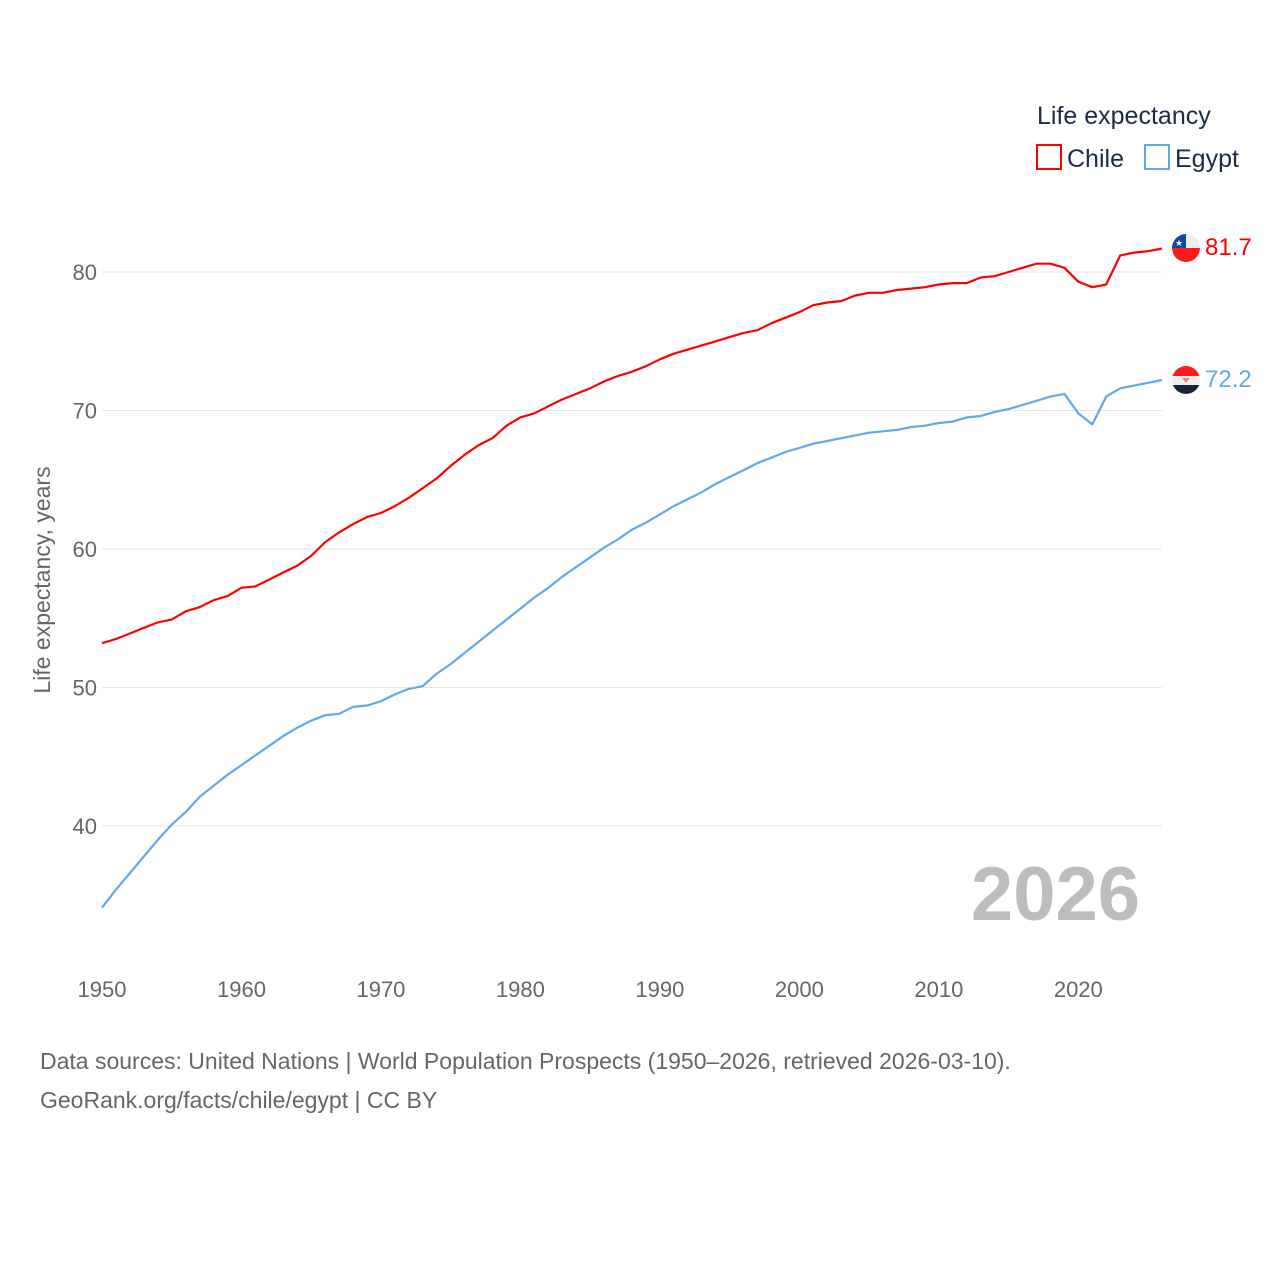  What do you see at coordinates (85, 411) in the screenshot?
I see `y-tick-70: 70` at bounding box center [85, 411].